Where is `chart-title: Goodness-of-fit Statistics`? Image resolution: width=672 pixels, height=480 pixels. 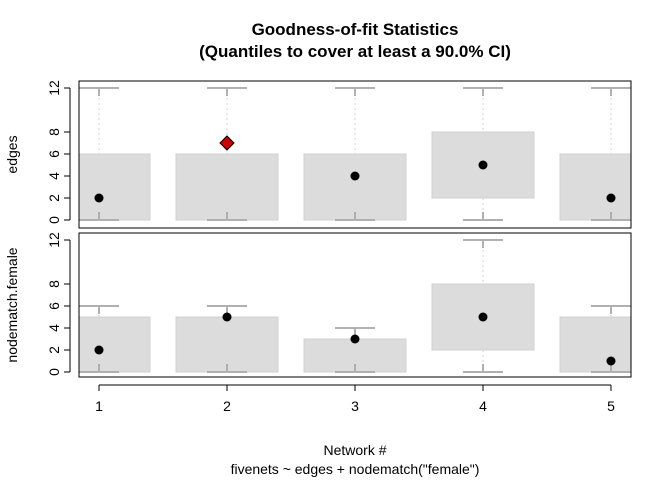 chart-title: Goodness-of-fit Statistics is located at coordinates (355, 29).